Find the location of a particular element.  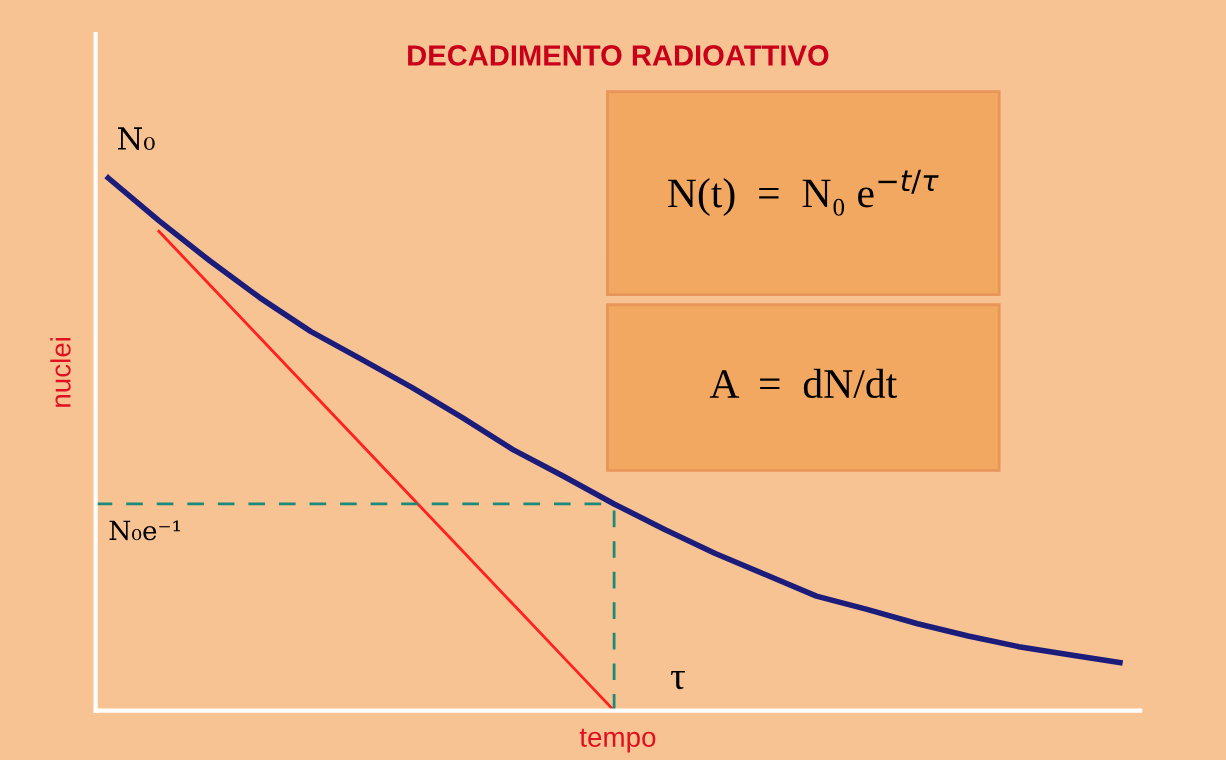

annotation: N(t) = N₀ e$^{−t/τ}$ is located at coordinates (803, 192).